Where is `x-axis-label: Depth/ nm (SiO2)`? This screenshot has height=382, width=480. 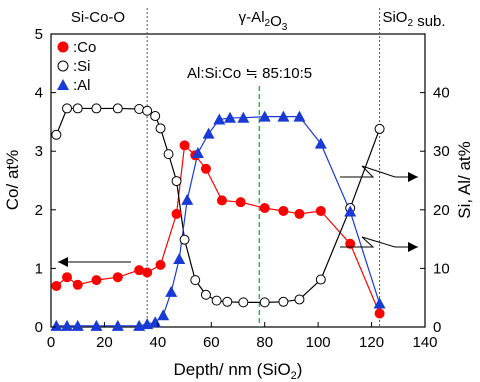 x-axis-label: Depth/ nm (SiO2) is located at coordinates (238, 371).